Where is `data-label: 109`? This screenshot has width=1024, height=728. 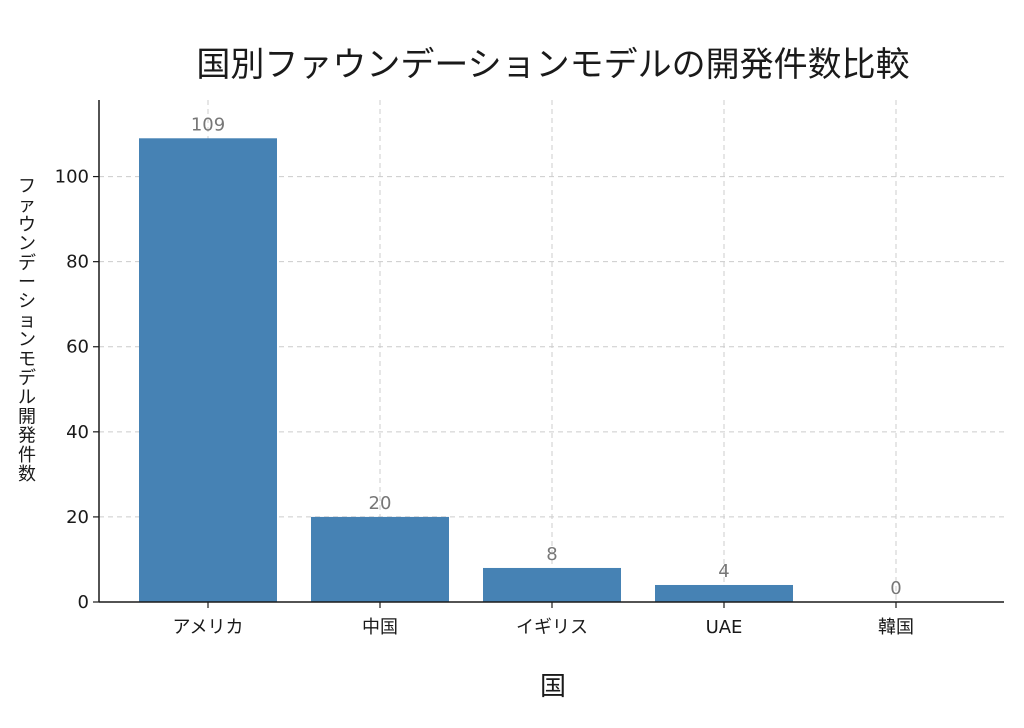 data-label: 109 is located at coordinates (208, 124).